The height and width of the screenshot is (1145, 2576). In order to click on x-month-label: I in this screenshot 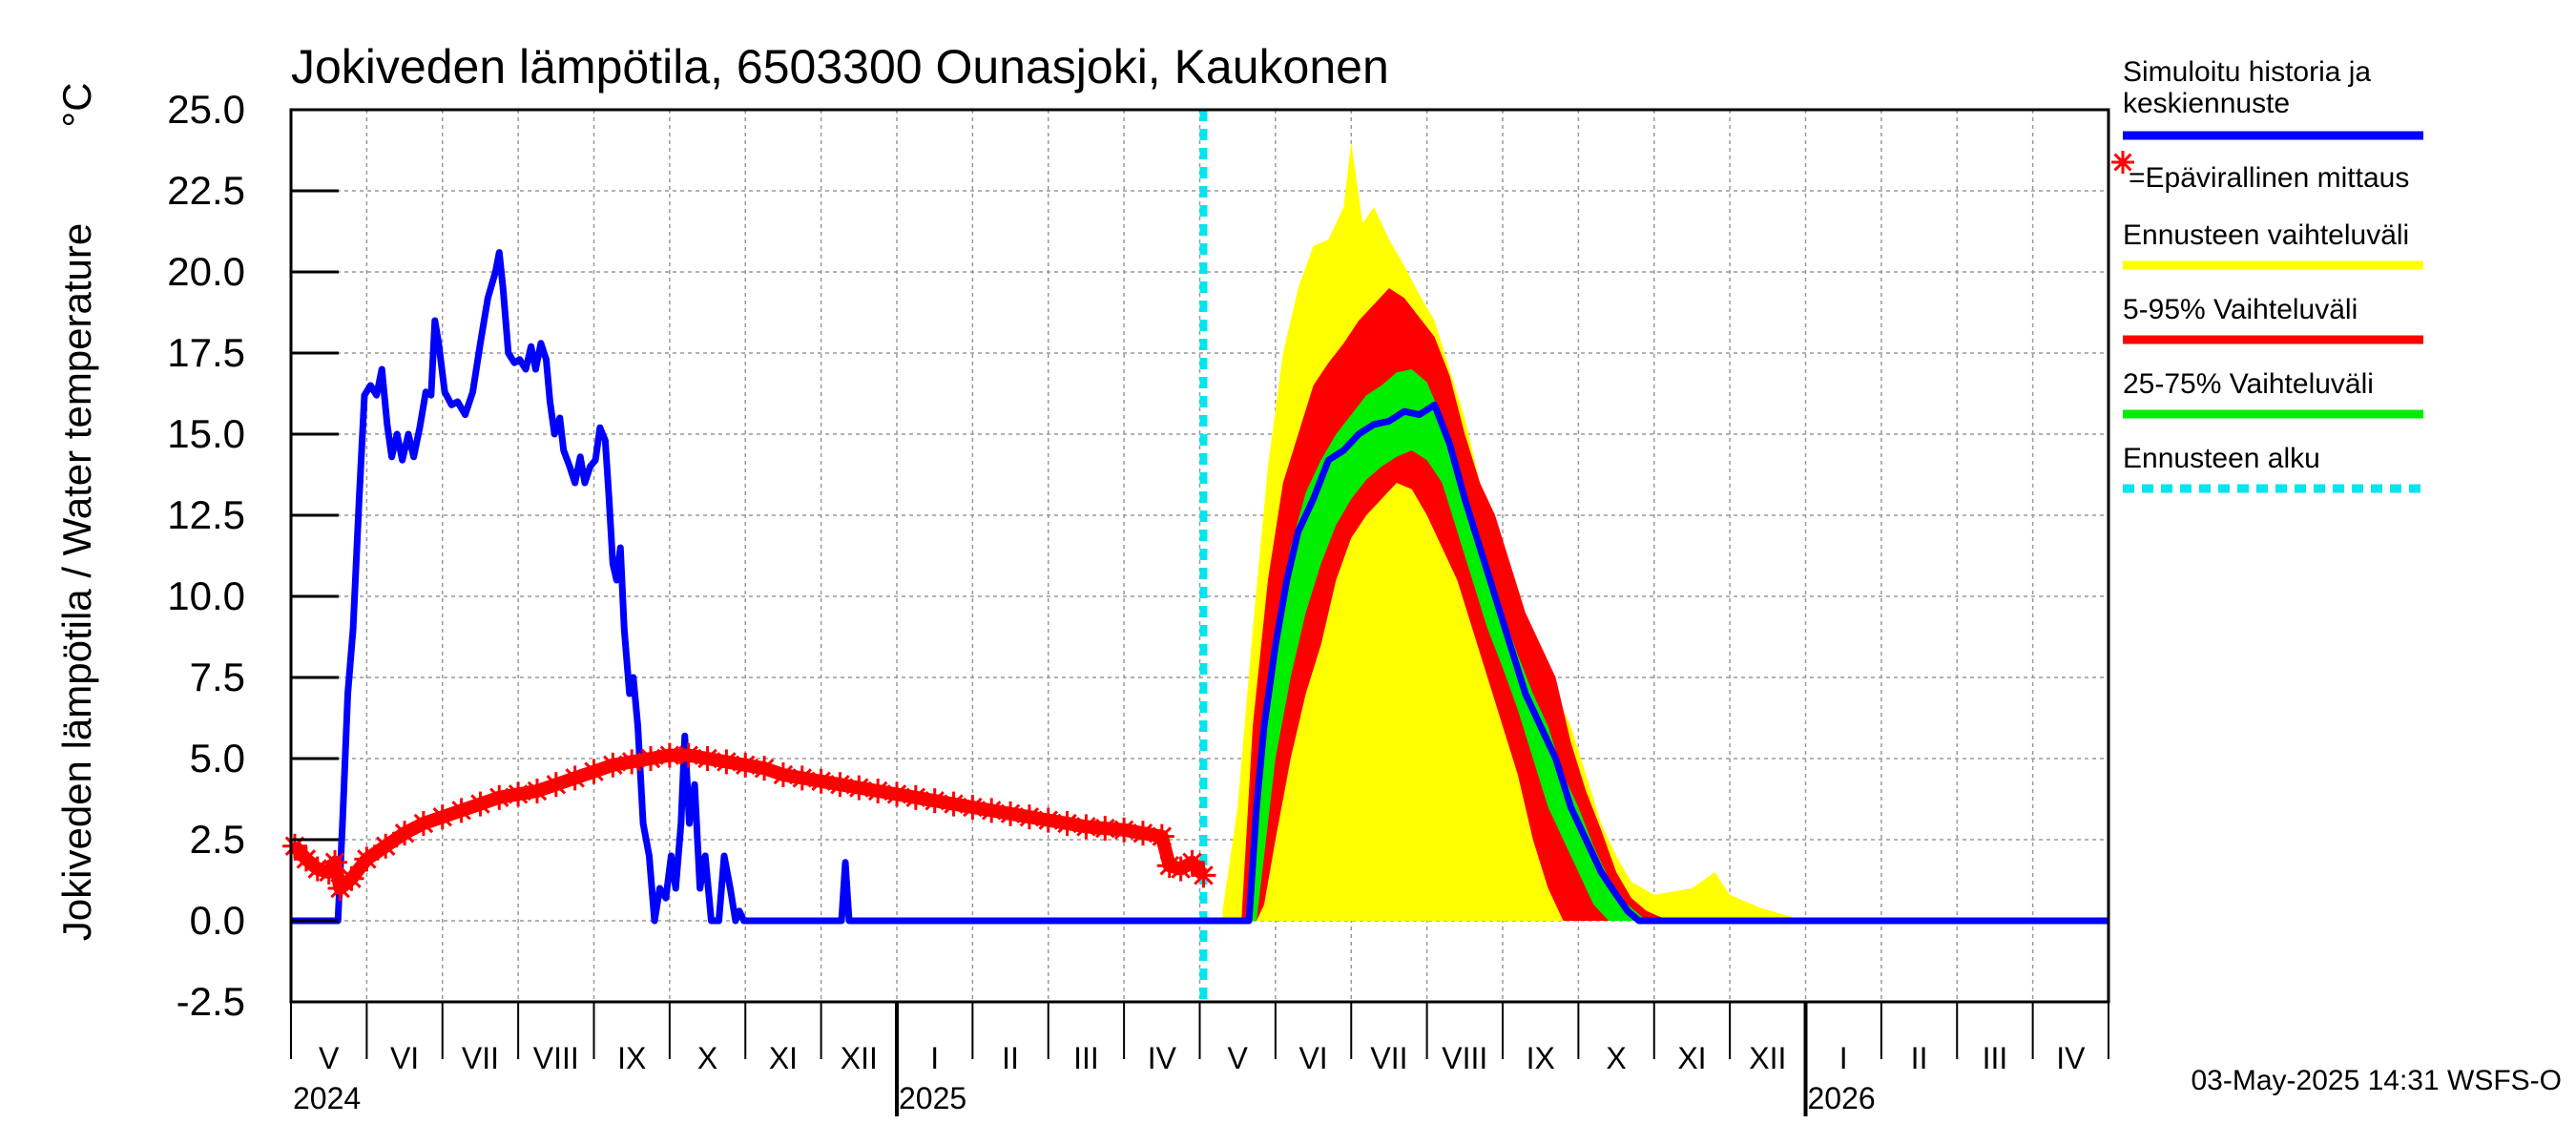, I will do `click(1843, 1058)`.